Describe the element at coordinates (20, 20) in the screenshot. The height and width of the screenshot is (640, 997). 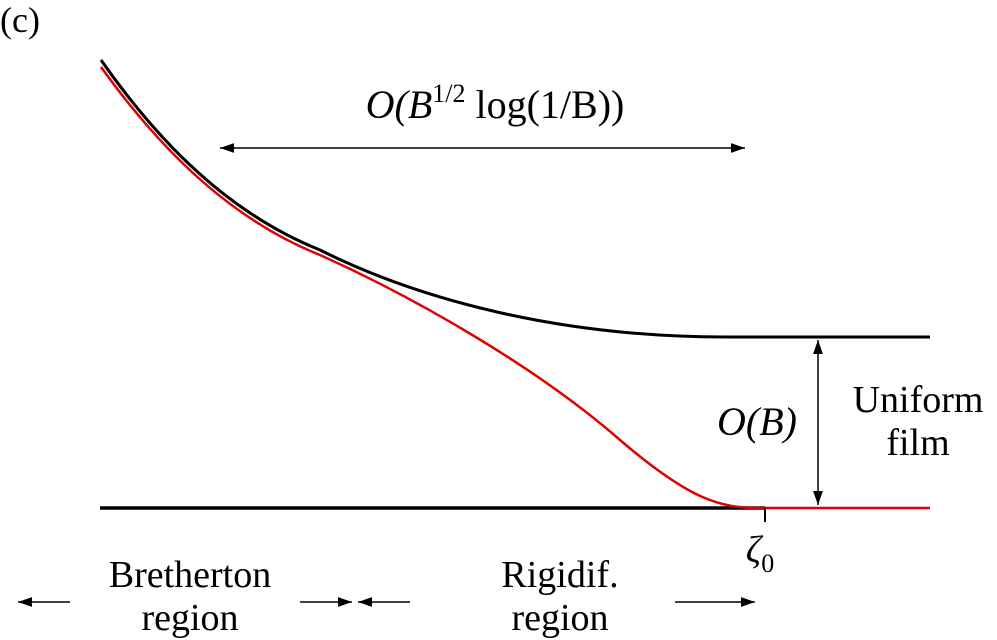
I see `panel-label: (c)` at that location.